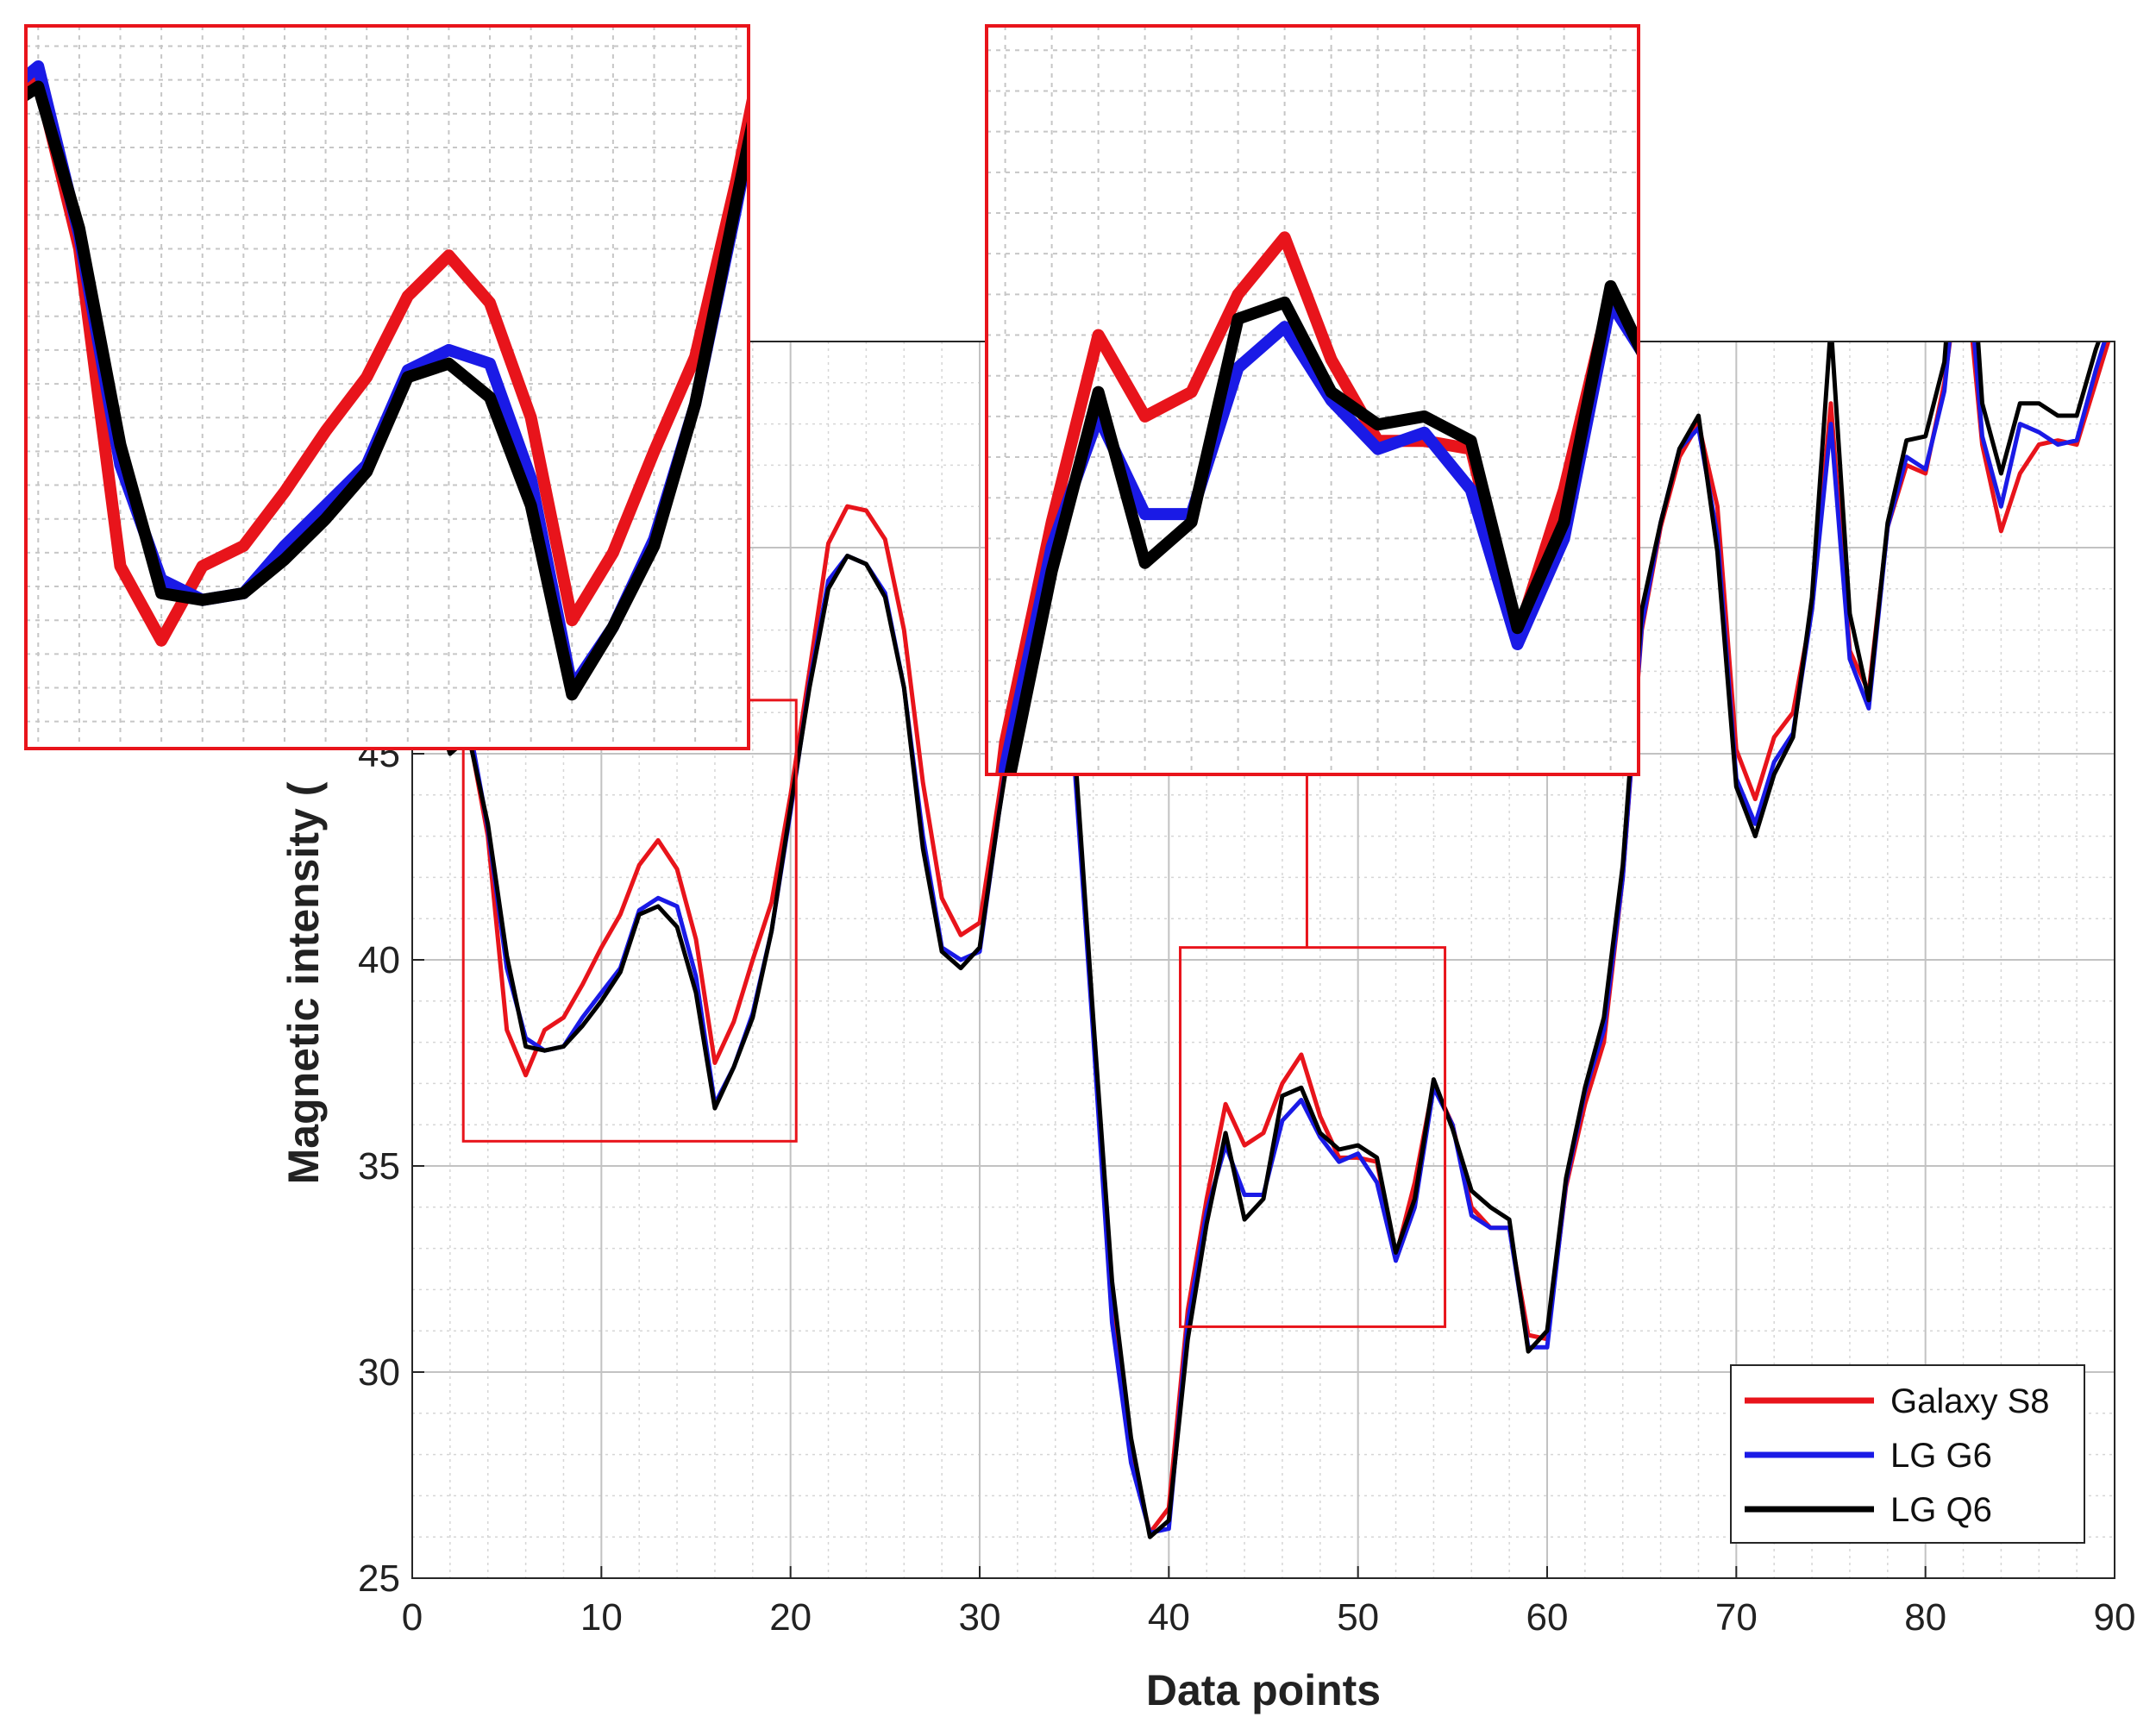  What do you see at coordinates (379, 1578) in the screenshot?
I see `y-tick-label: 25` at bounding box center [379, 1578].